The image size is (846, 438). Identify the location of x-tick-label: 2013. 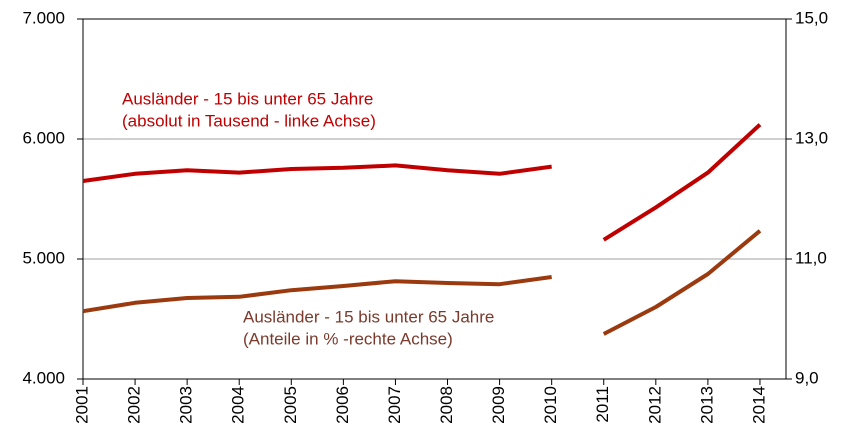
(706, 405).